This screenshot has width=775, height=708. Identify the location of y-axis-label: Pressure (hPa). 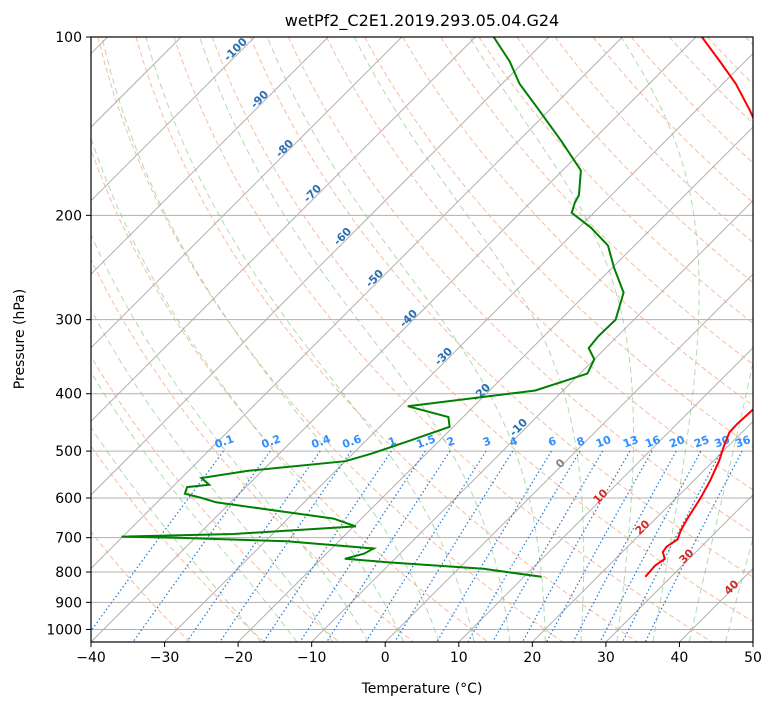
(20, 339).